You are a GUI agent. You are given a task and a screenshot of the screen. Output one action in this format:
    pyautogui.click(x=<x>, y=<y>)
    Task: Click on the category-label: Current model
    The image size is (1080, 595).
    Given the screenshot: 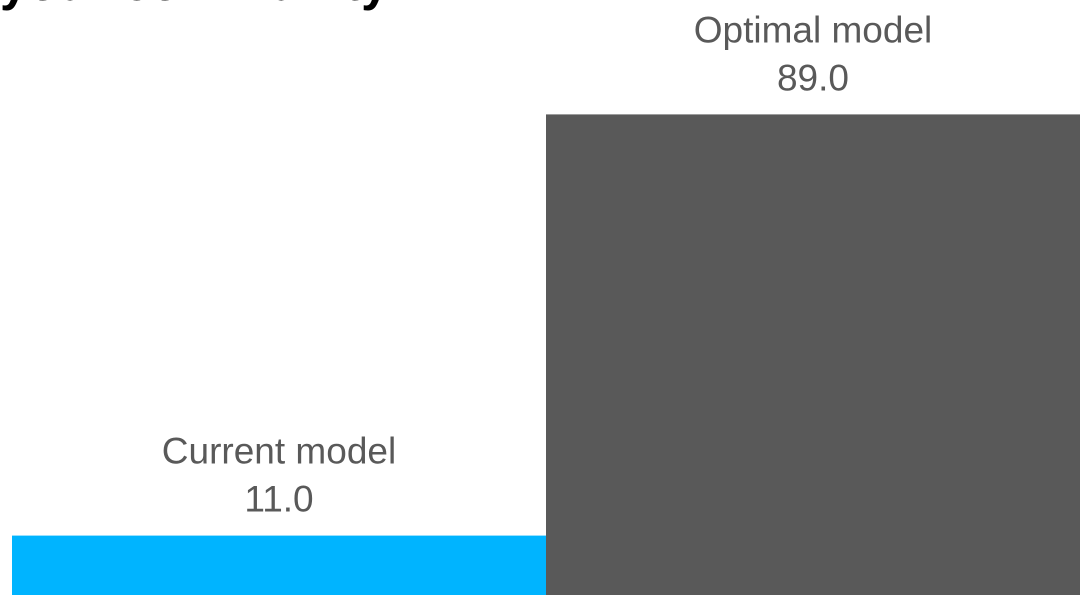 What is the action you would take?
    pyautogui.click(x=279, y=451)
    